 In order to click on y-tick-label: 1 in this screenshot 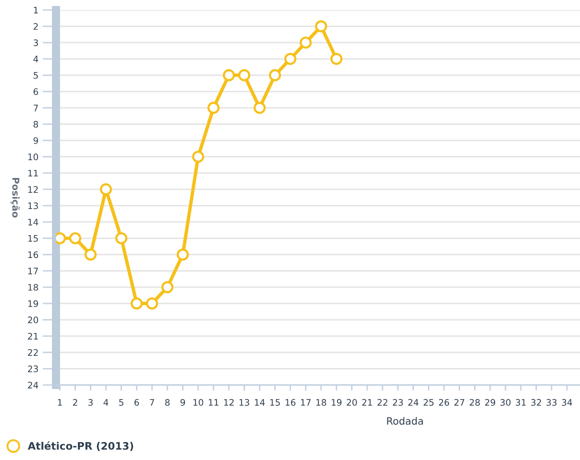, I will do `click(36, 10)`.